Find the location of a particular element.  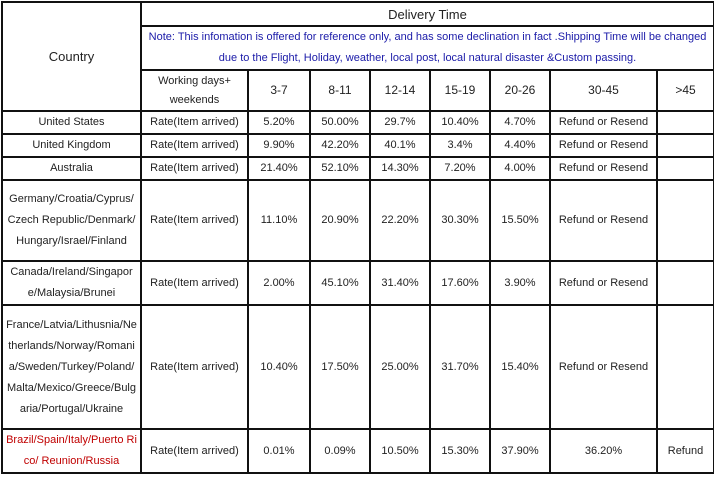

rate-value: 20.90% is located at coordinates (340, 220).